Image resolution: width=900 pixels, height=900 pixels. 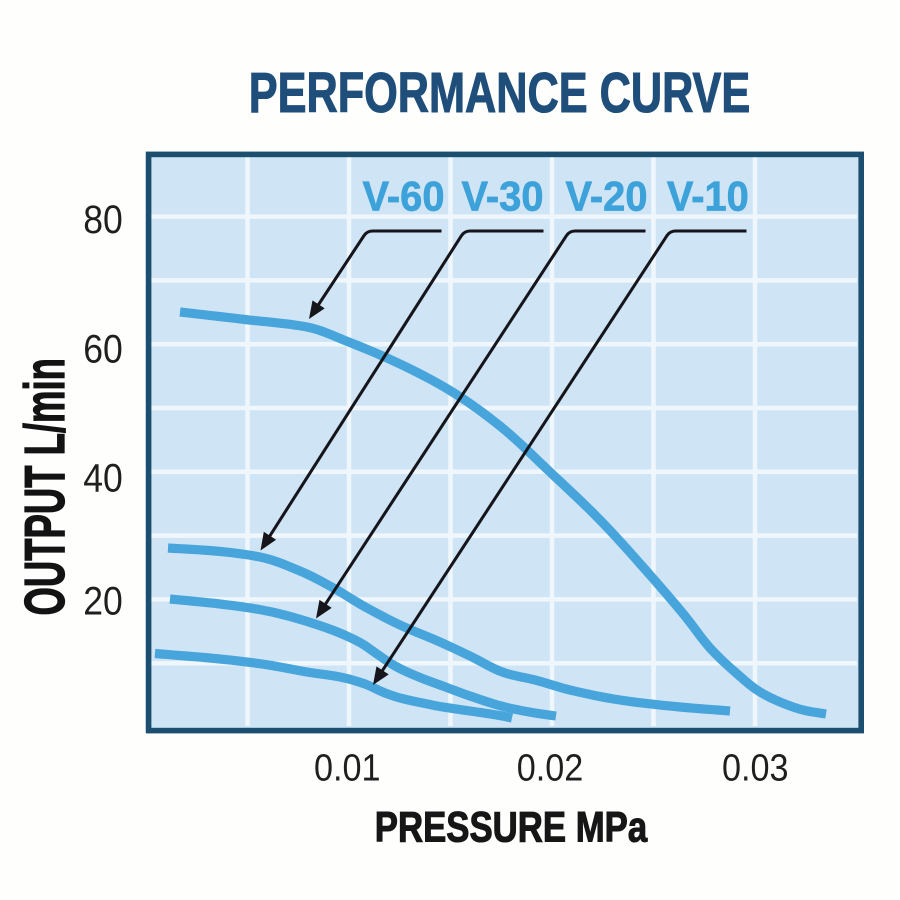 I want to click on svg-text: PERFORMANCE CURVE, so click(x=499, y=92).